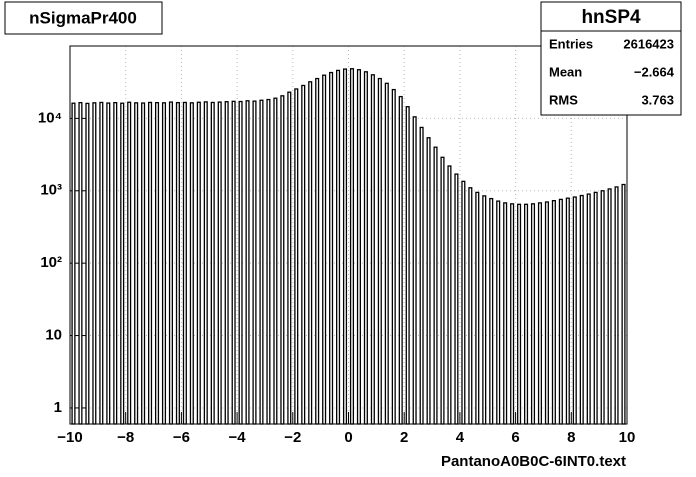  Describe the element at coordinates (58, 407) in the screenshot. I see `y-tick-label: 1` at that location.